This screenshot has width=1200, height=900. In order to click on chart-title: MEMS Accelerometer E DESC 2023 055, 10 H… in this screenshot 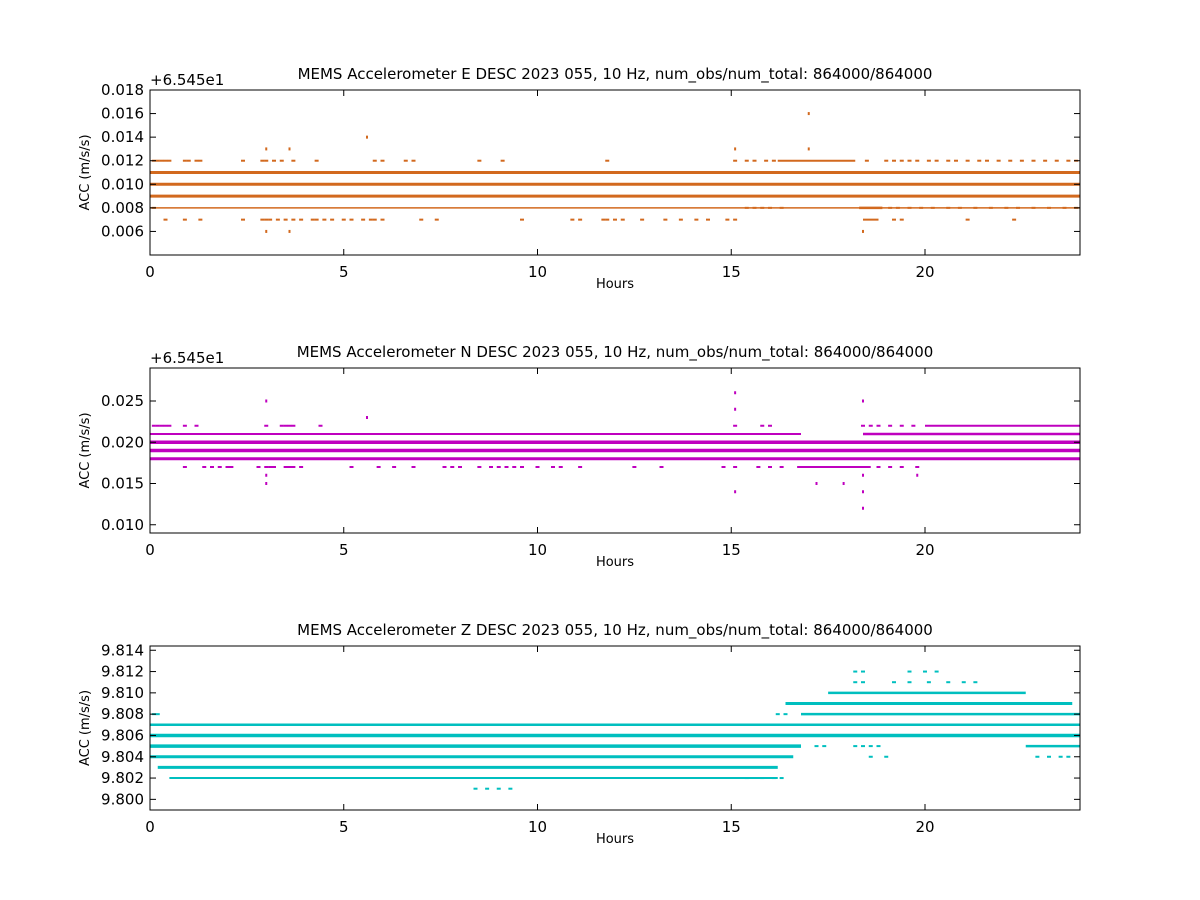, I will do `click(615, 74)`.